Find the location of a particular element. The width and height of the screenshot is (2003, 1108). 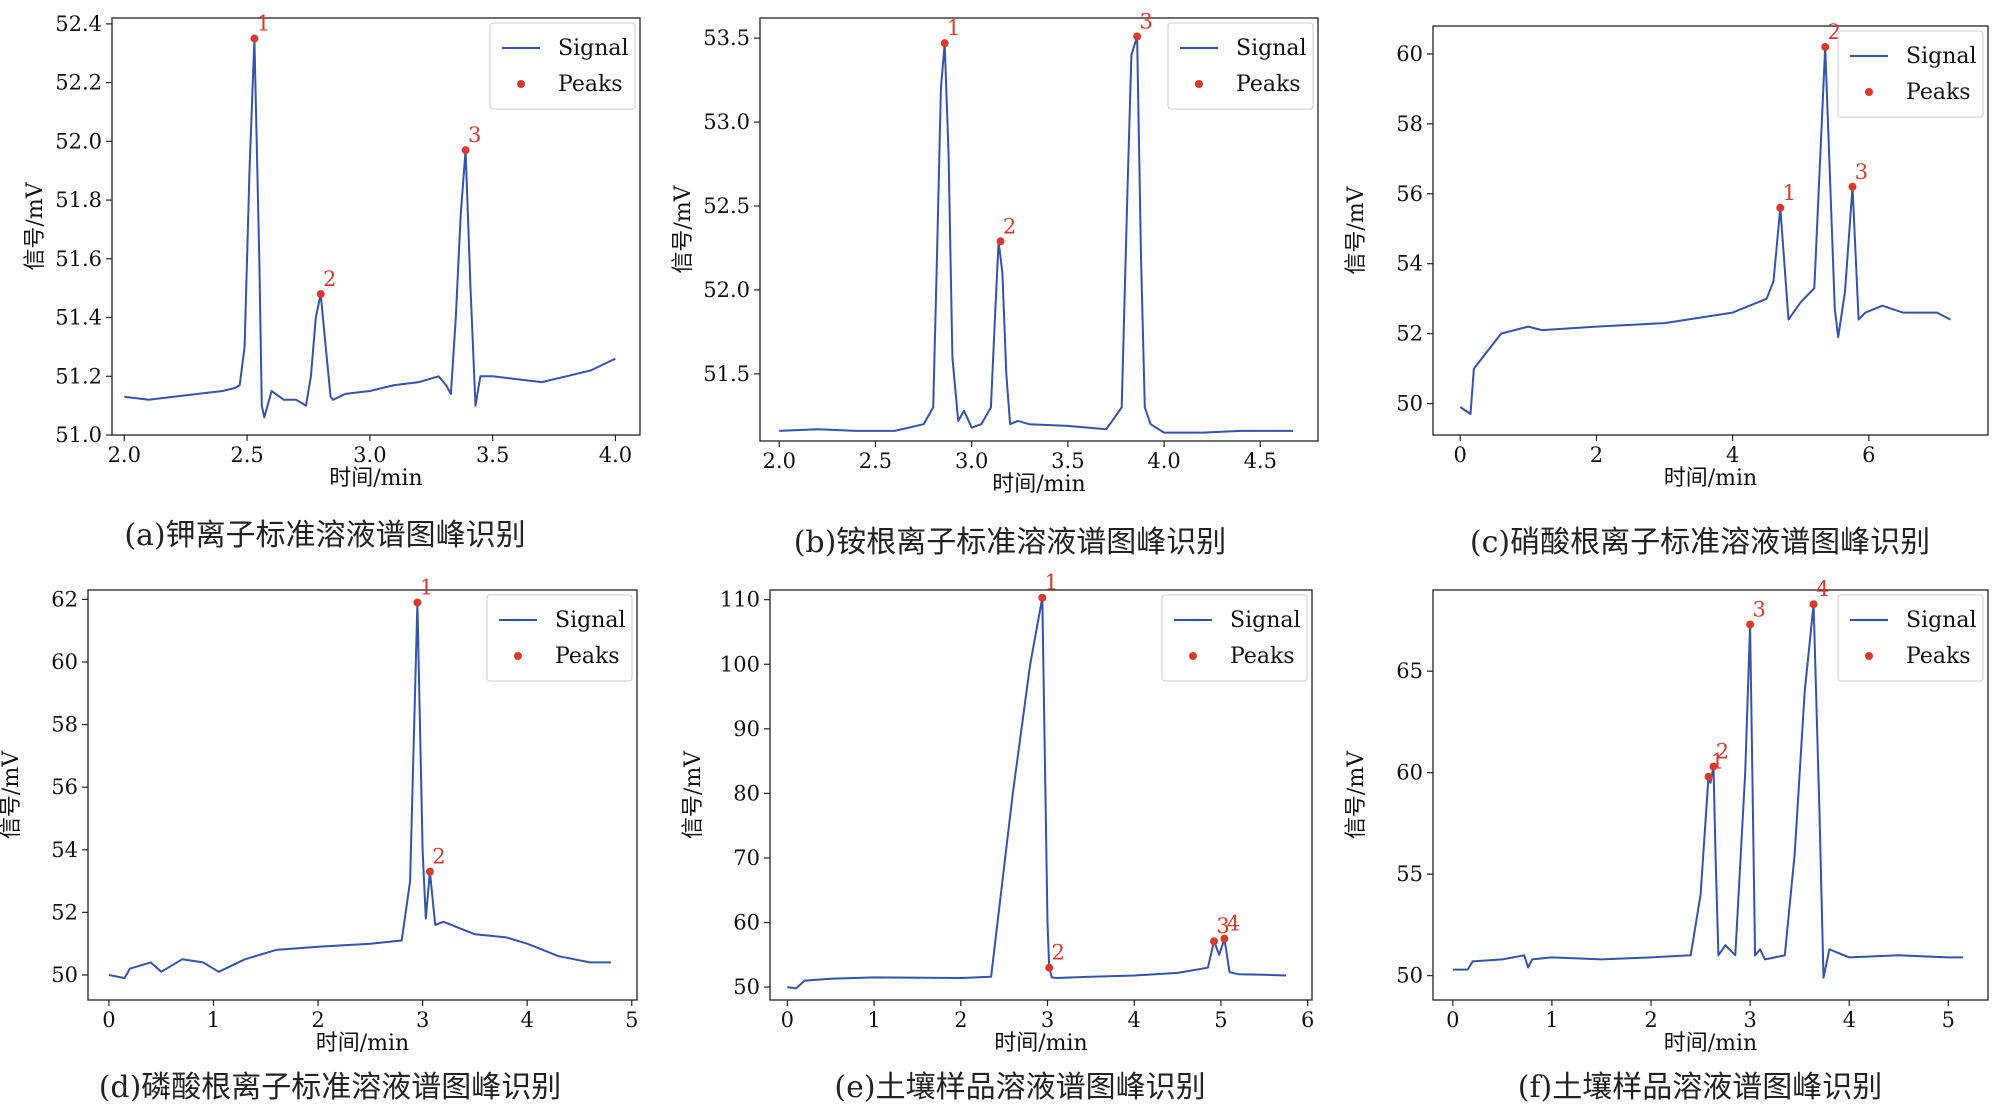

y-tick-label: 65 is located at coordinates (1409, 671).